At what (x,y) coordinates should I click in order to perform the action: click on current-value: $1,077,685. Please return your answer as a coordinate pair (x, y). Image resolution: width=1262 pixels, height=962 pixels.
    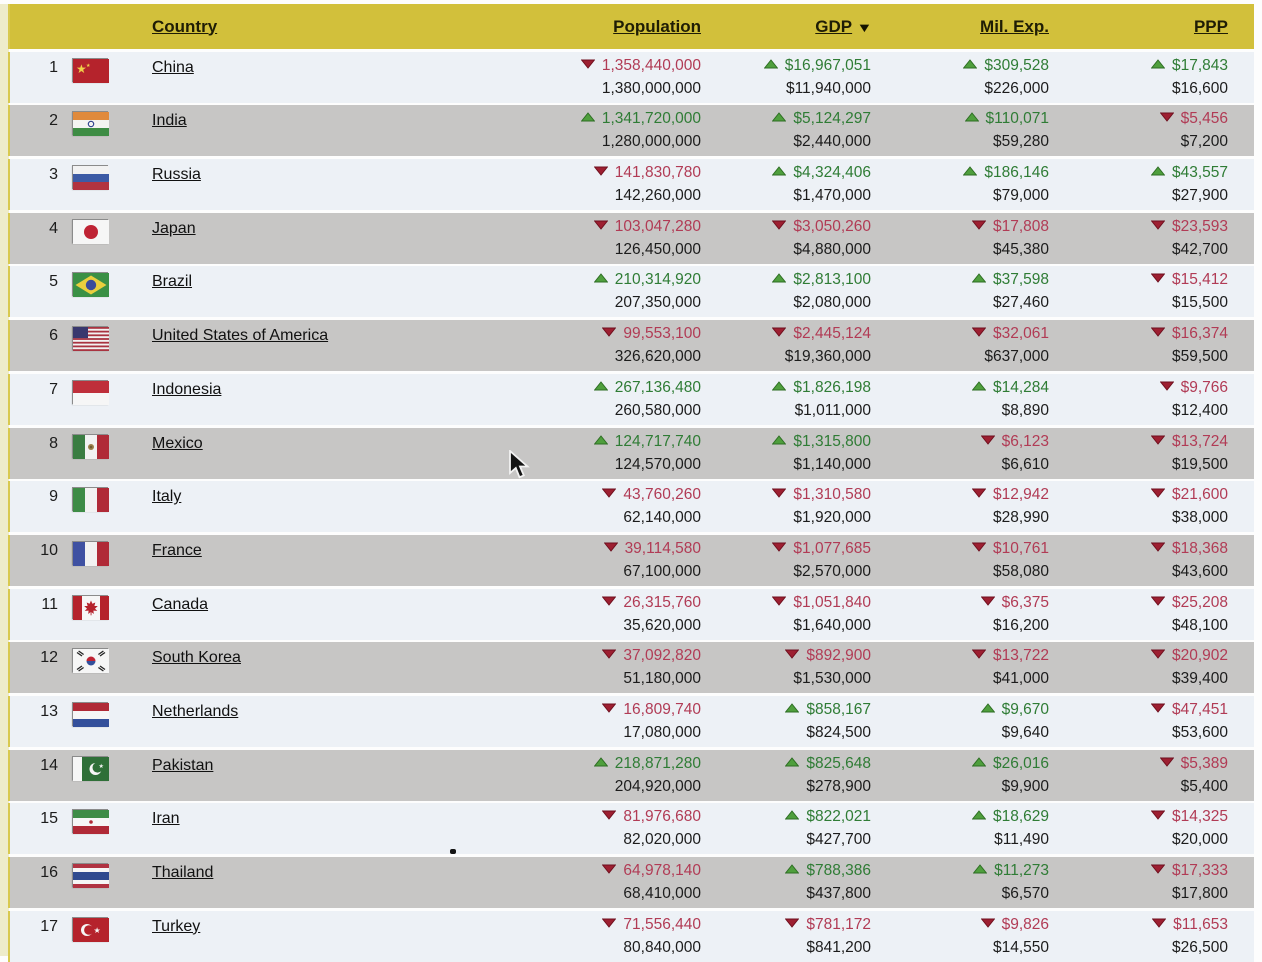
    Looking at the image, I should click on (832, 548).